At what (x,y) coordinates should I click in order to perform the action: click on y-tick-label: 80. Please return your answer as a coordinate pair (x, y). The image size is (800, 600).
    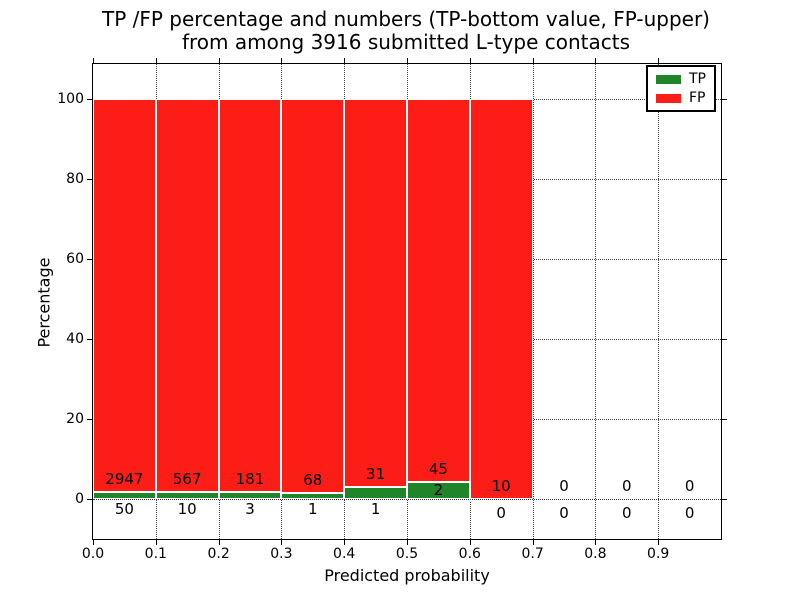
    Looking at the image, I should click on (75, 179).